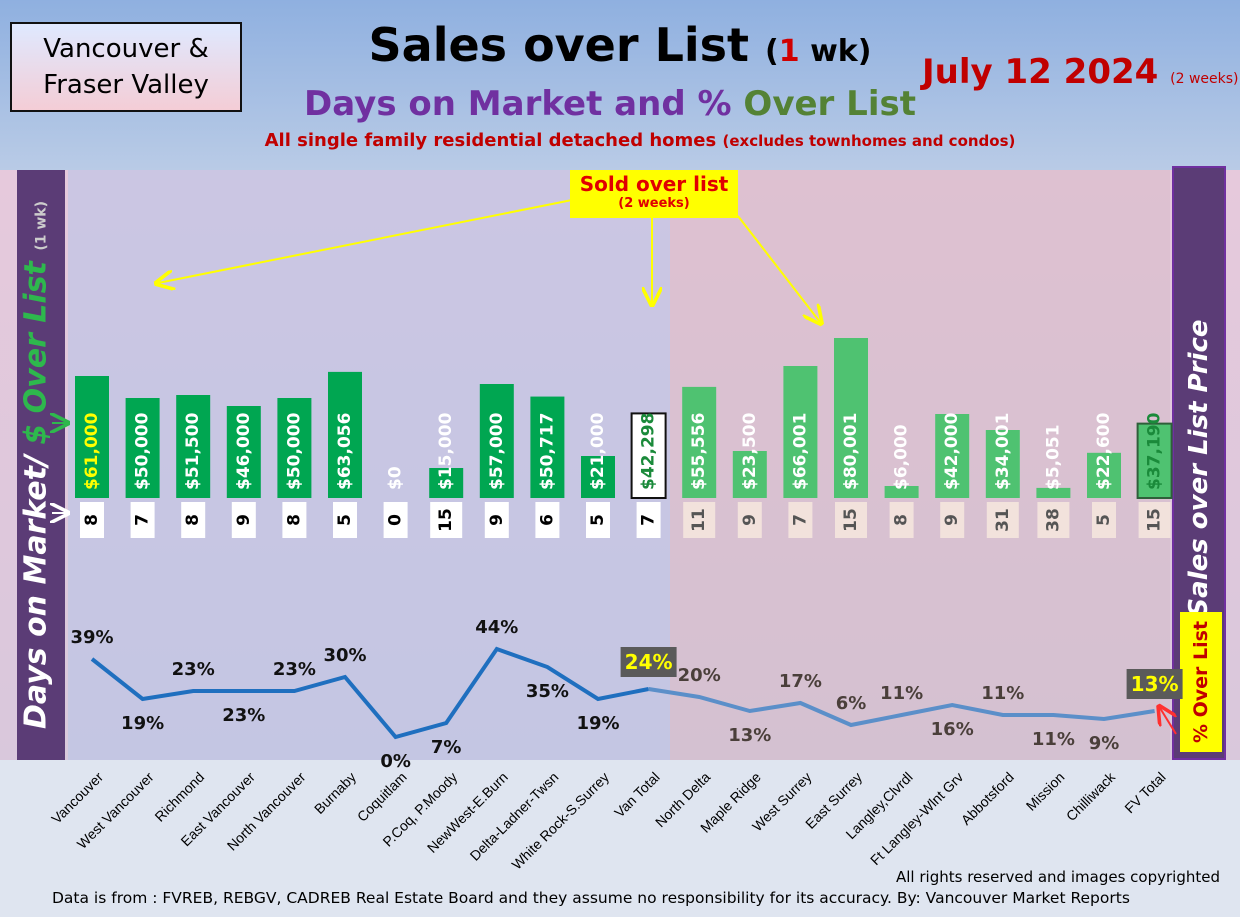 Image resolution: width=1240 pixels, height=917 pixels. I want to click on bar-value-label: $66,001, so click(800, 451).